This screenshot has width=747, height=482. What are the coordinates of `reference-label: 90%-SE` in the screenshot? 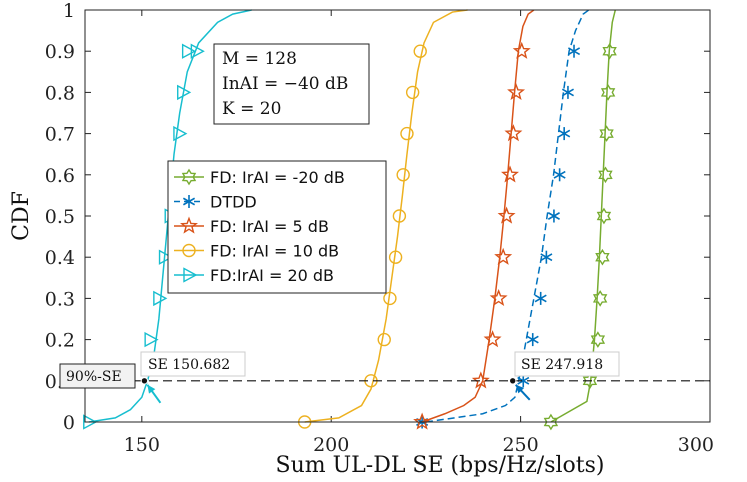 It's located at (97, 376).